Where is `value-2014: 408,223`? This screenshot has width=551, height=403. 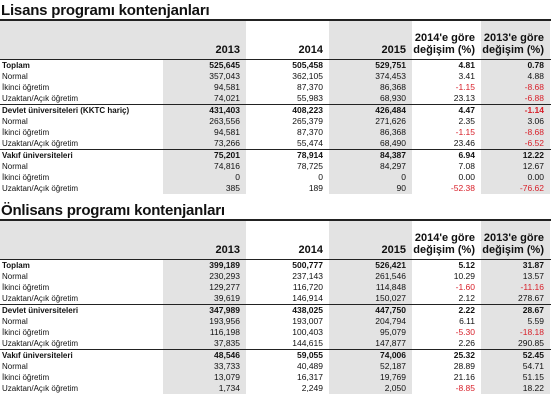
value-2014: 408,223 is located at coordinates (287, 110).